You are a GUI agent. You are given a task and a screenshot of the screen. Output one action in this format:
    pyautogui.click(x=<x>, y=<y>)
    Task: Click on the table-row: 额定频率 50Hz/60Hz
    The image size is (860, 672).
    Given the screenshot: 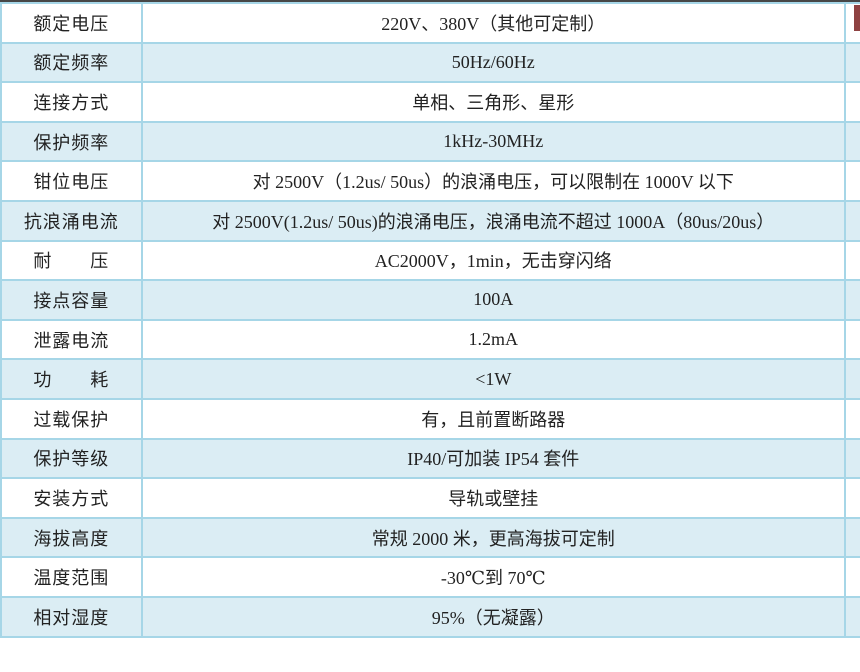 What is the action you would take?
    pyautogui.click(x=430, y=62)
    